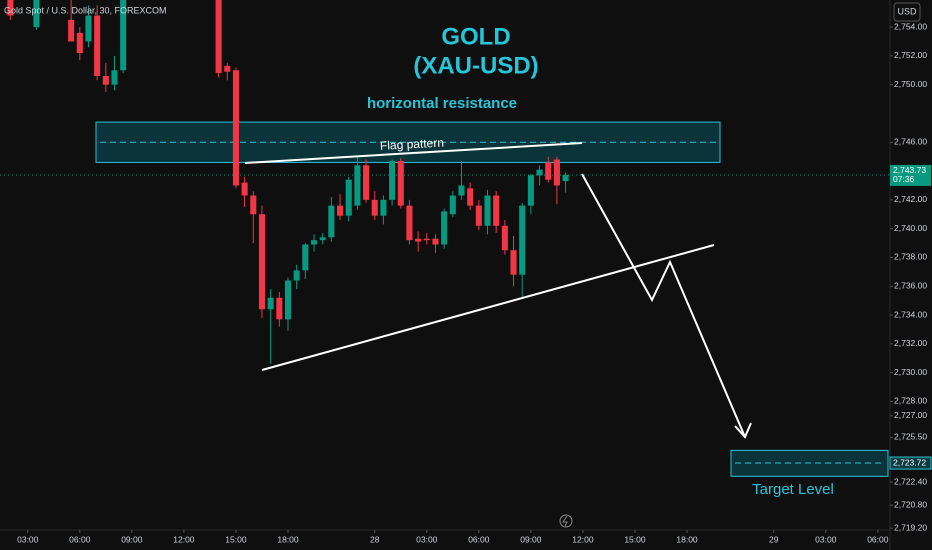  I want to click on currency: USD, so click(907, 11).